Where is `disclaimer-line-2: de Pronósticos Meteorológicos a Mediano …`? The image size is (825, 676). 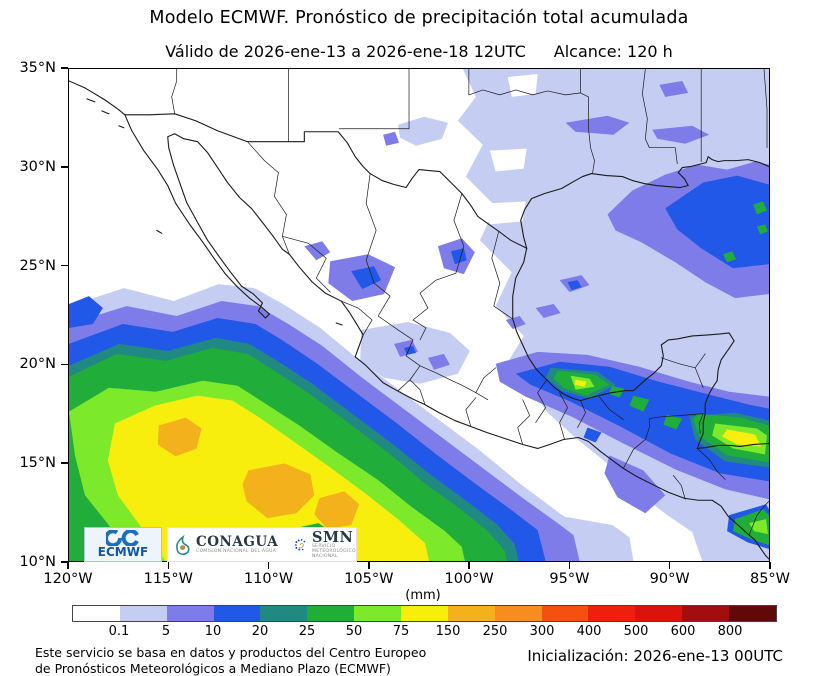 disclaimer-line-2: de Pronósticos Meteorológicos a Mediano … is located at coordinates (213, 668).